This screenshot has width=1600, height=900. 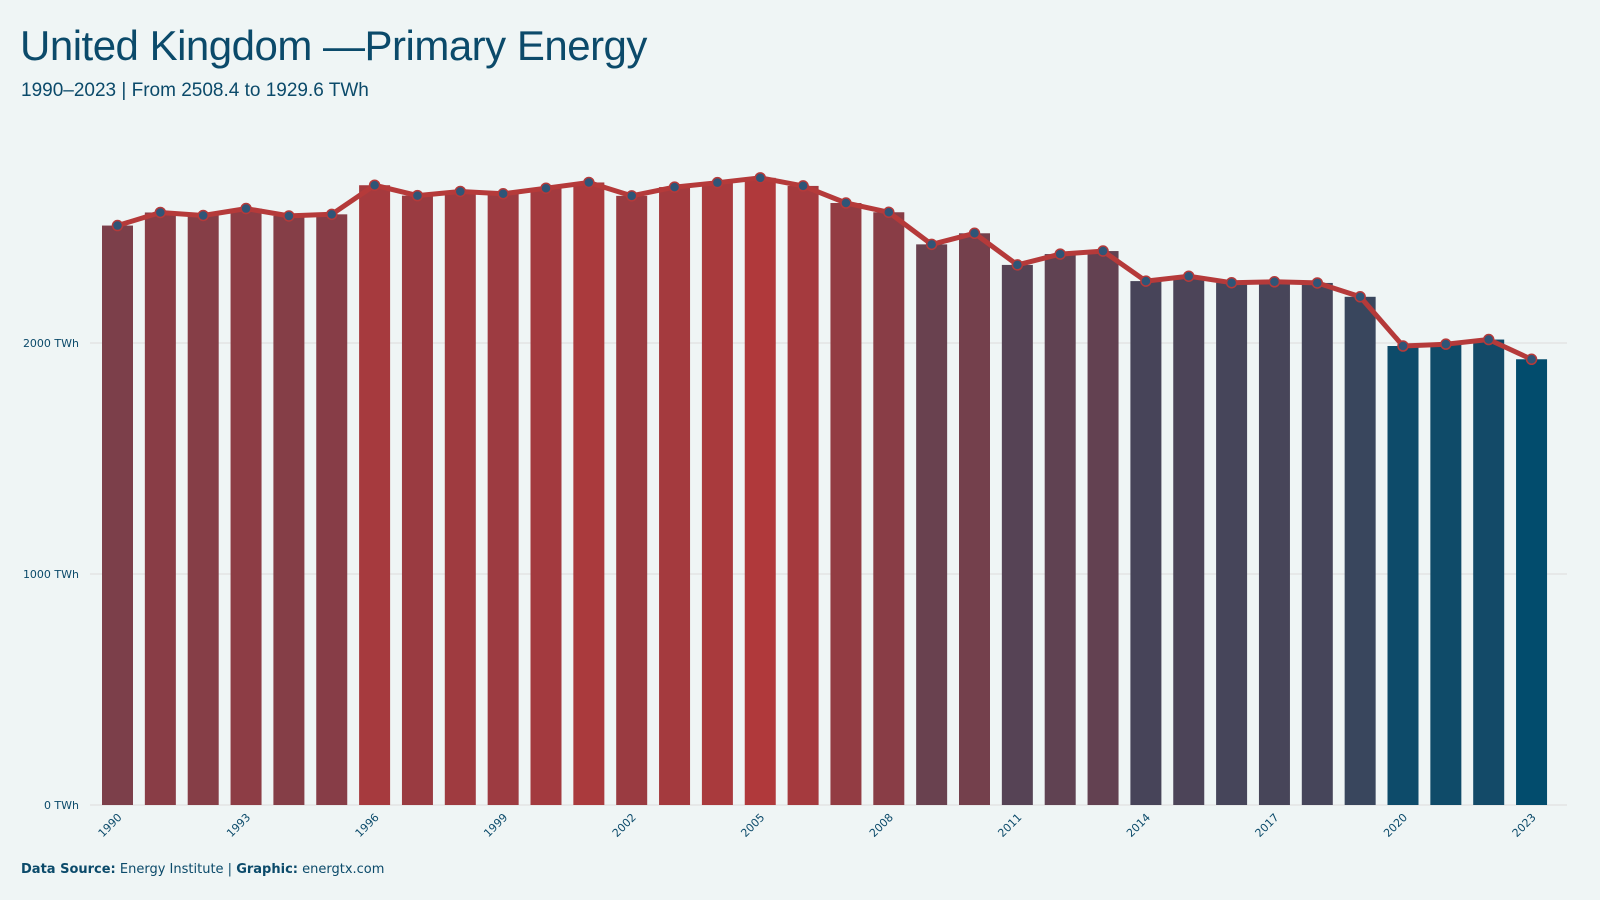 What do you see at coordinates (1146, 543) in the screenshot?
I see `bar-2014` at bounding box center [1146, 543].